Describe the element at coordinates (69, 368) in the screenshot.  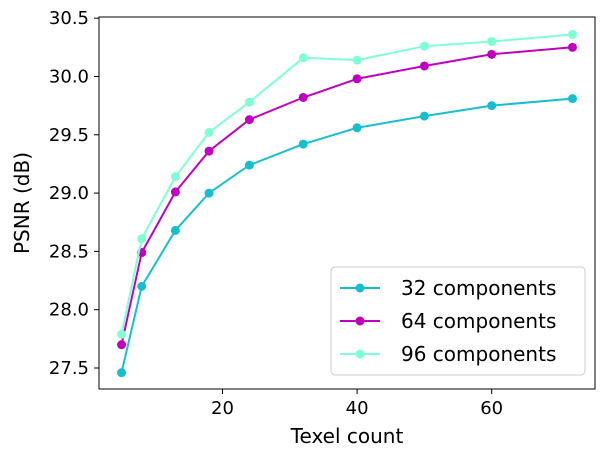
I see `y-tick-label: 27.5` at that location.